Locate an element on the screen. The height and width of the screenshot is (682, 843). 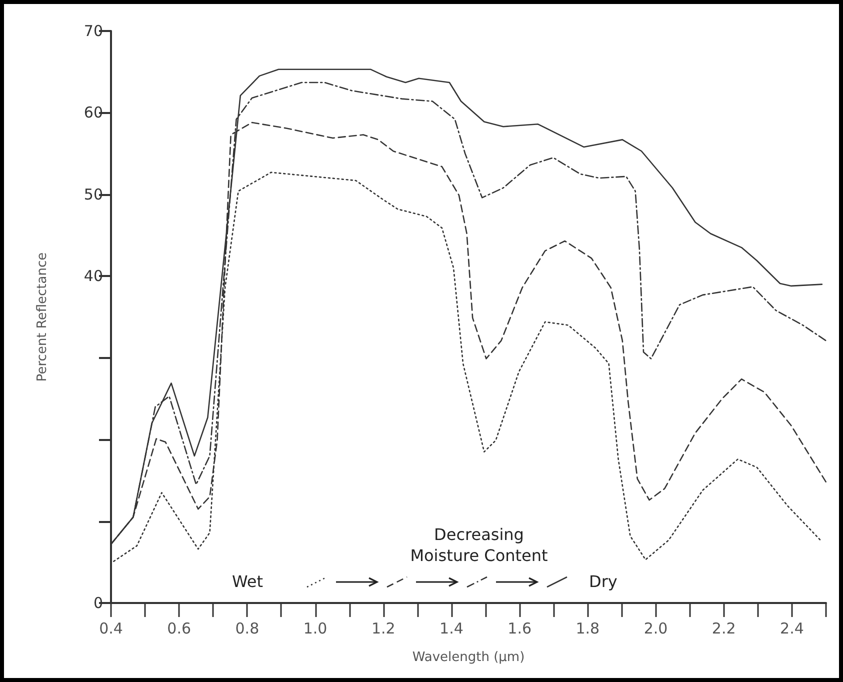
x-tick-label: 1.4 is located at coordinates (452, 629).